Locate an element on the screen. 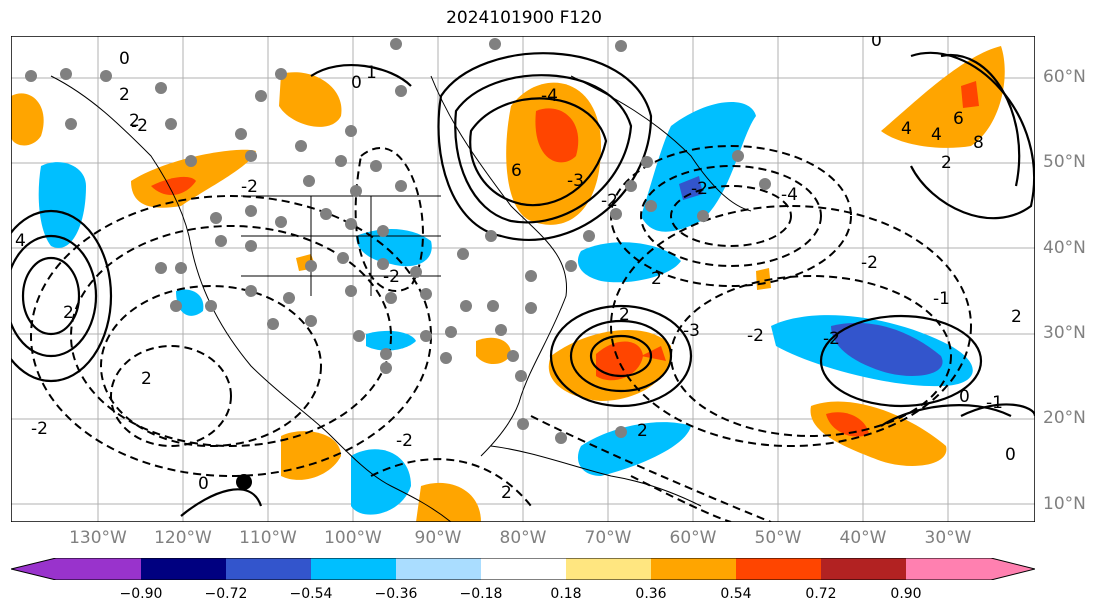 Image resolution: width=1105 pixels, height=615 pixels. lon-label-110w: 110°W is located at coordinates (268, 538).